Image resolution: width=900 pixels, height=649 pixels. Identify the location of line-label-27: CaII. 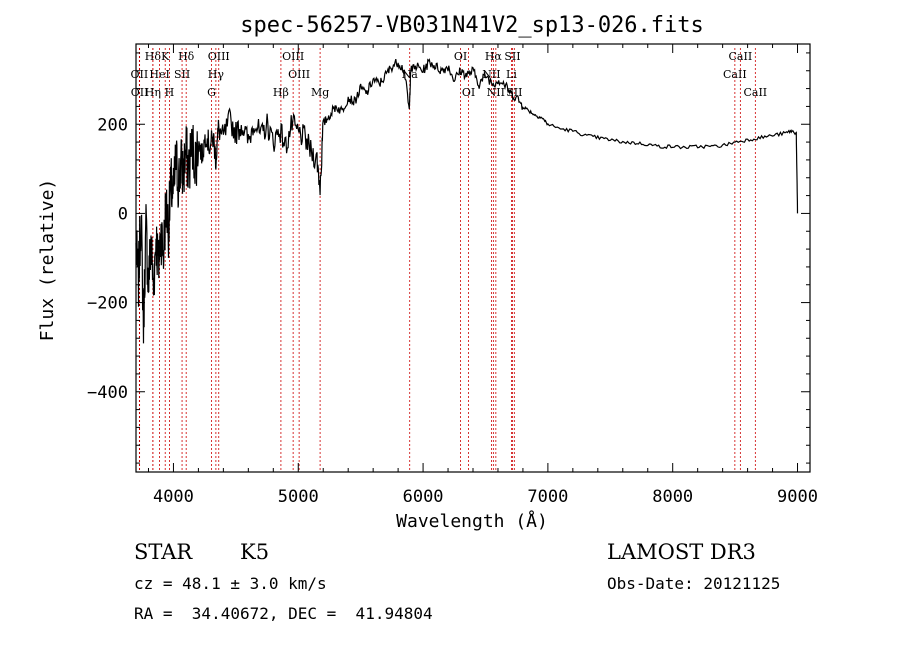
(755, 92).